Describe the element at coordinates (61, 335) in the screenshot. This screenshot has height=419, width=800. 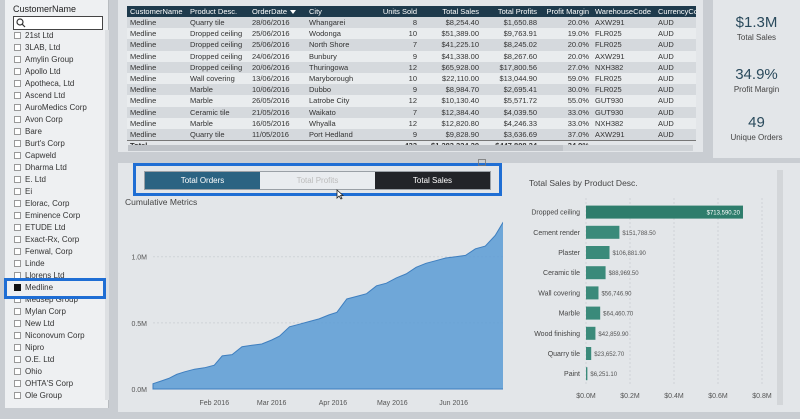
I see `slicer-item: Niconovum Corp` at that location.